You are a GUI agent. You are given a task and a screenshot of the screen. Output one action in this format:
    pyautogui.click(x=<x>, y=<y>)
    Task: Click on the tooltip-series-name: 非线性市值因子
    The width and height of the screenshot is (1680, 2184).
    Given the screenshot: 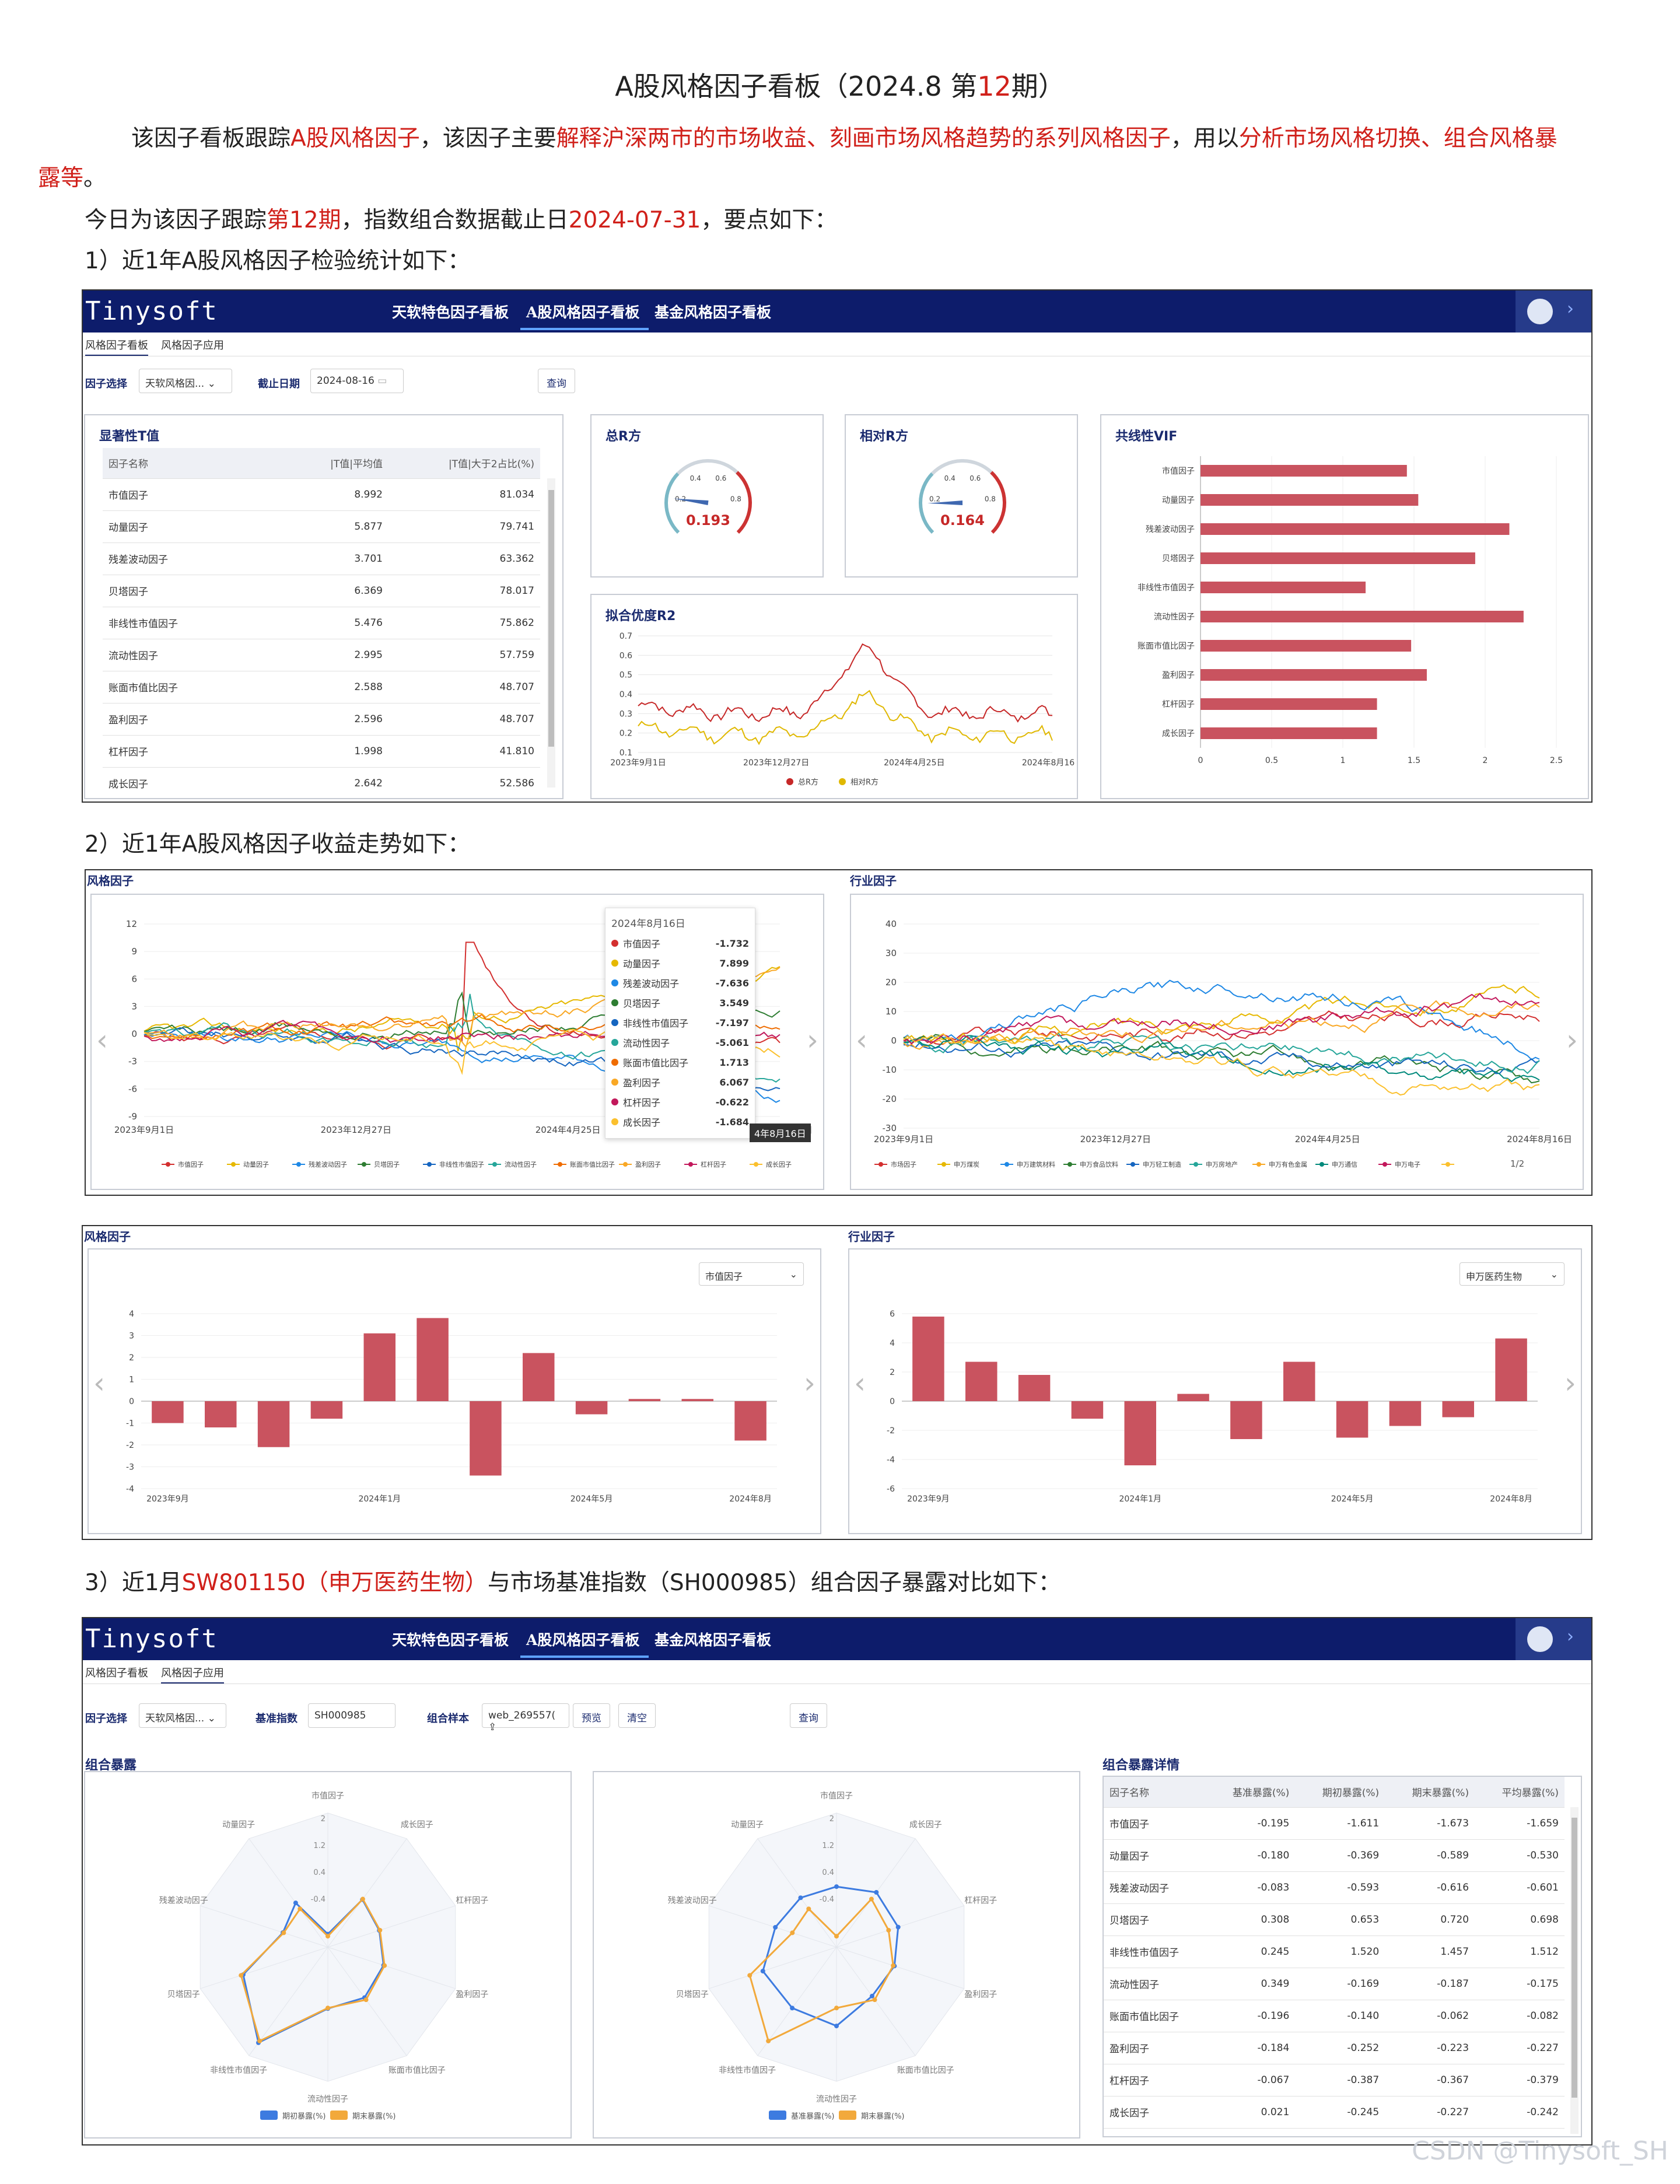 What is the action you would take?
    pyautogui.click(x=656, y=1023)
    